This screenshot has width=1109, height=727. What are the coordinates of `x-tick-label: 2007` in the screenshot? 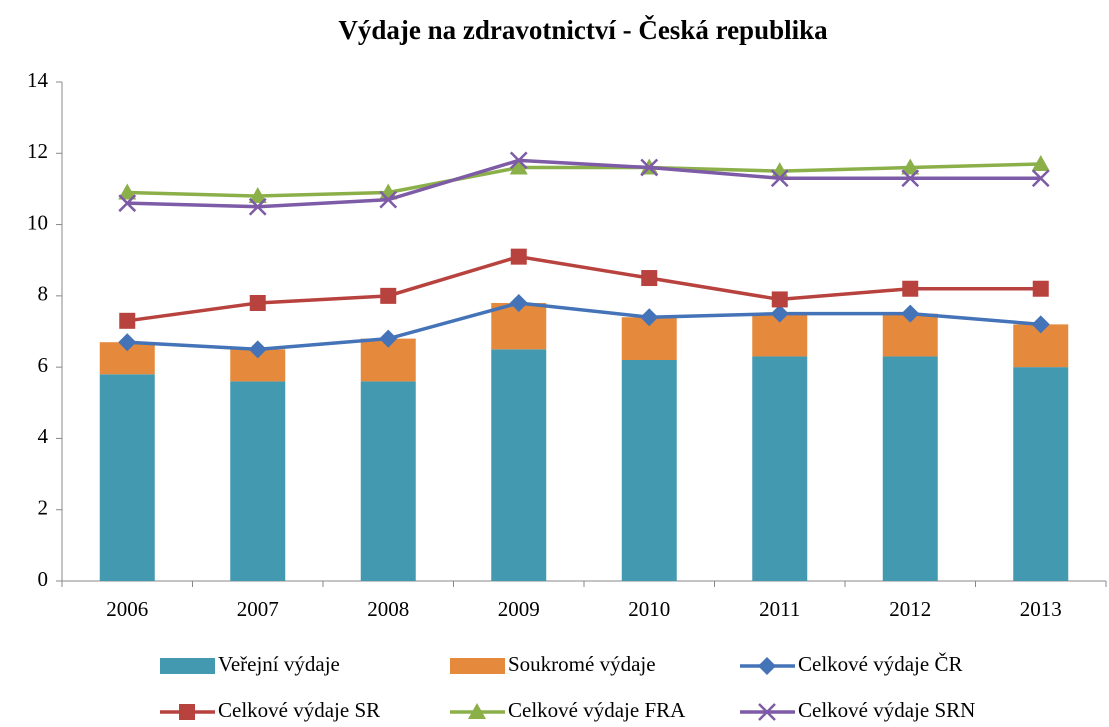 It's located at (258, 609).